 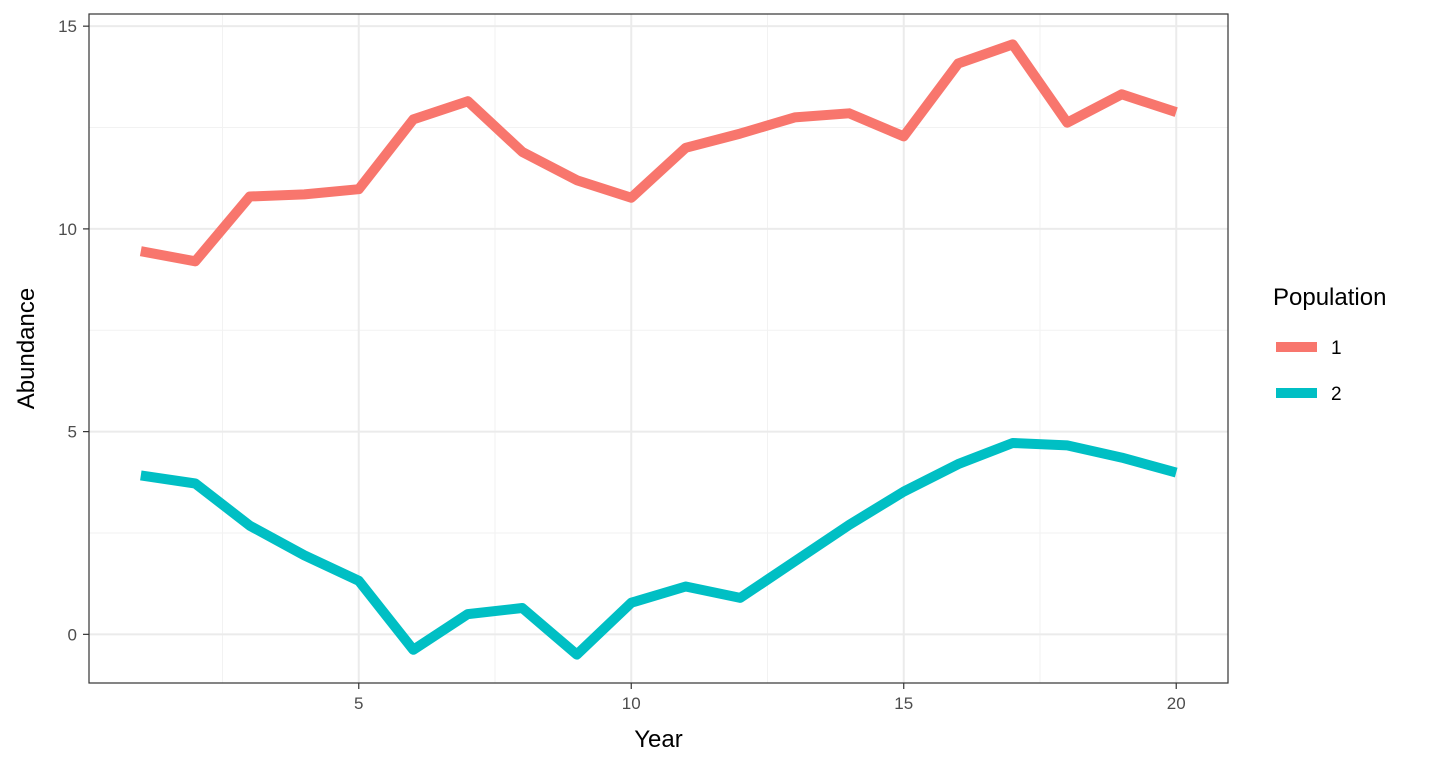 I want to click on x-tick-label: 5, so click(x=358, y=703).